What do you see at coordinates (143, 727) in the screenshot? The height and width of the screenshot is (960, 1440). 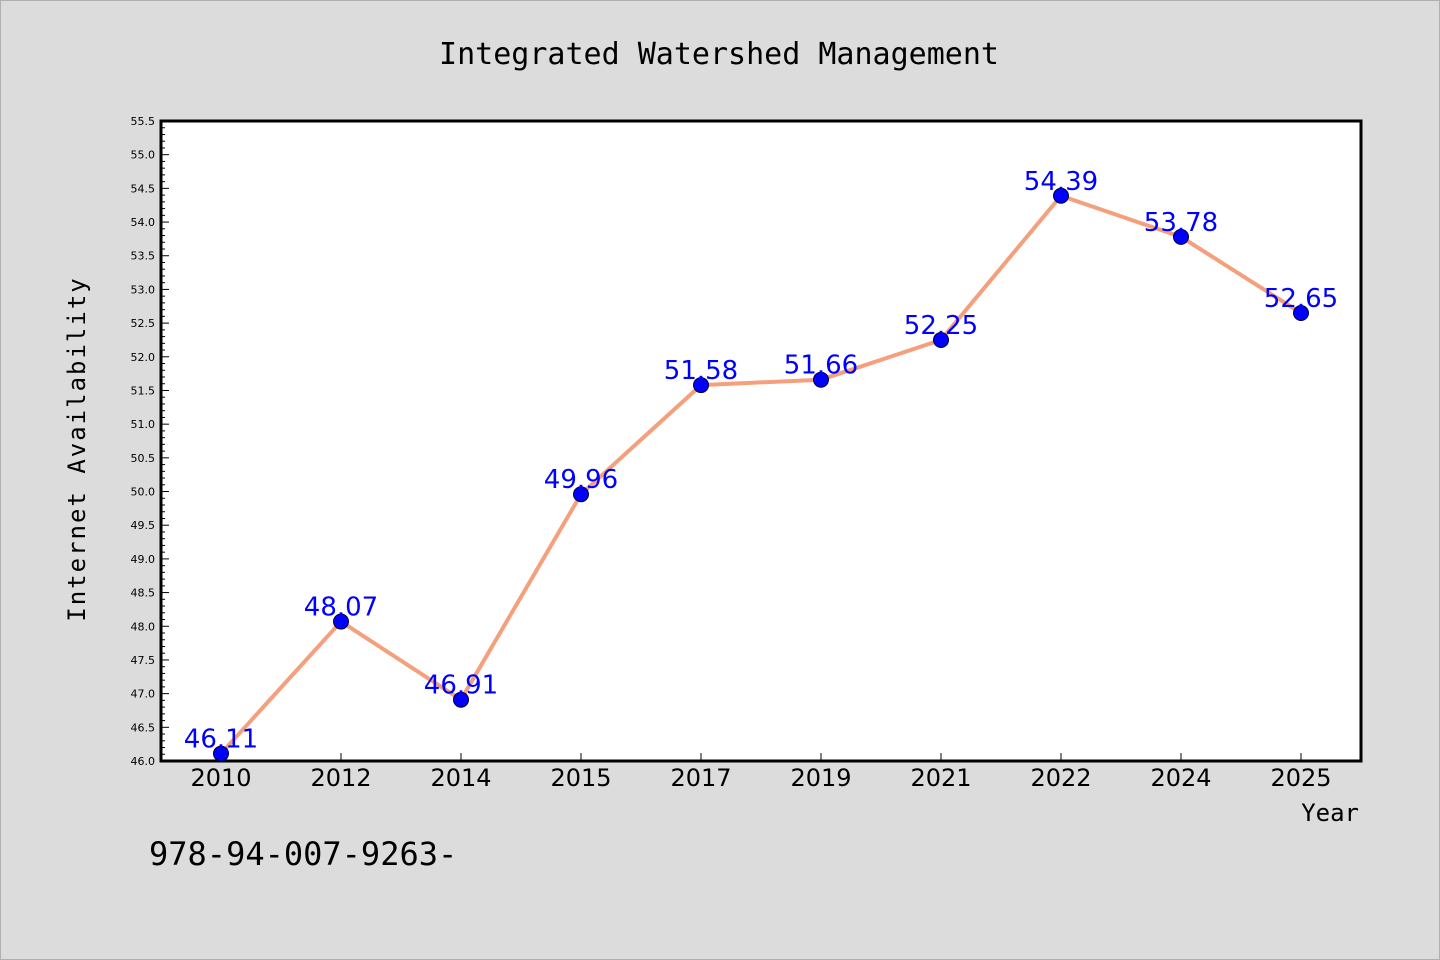 I see `y-tick-label: 46.5` at bounding box center [143, 727].